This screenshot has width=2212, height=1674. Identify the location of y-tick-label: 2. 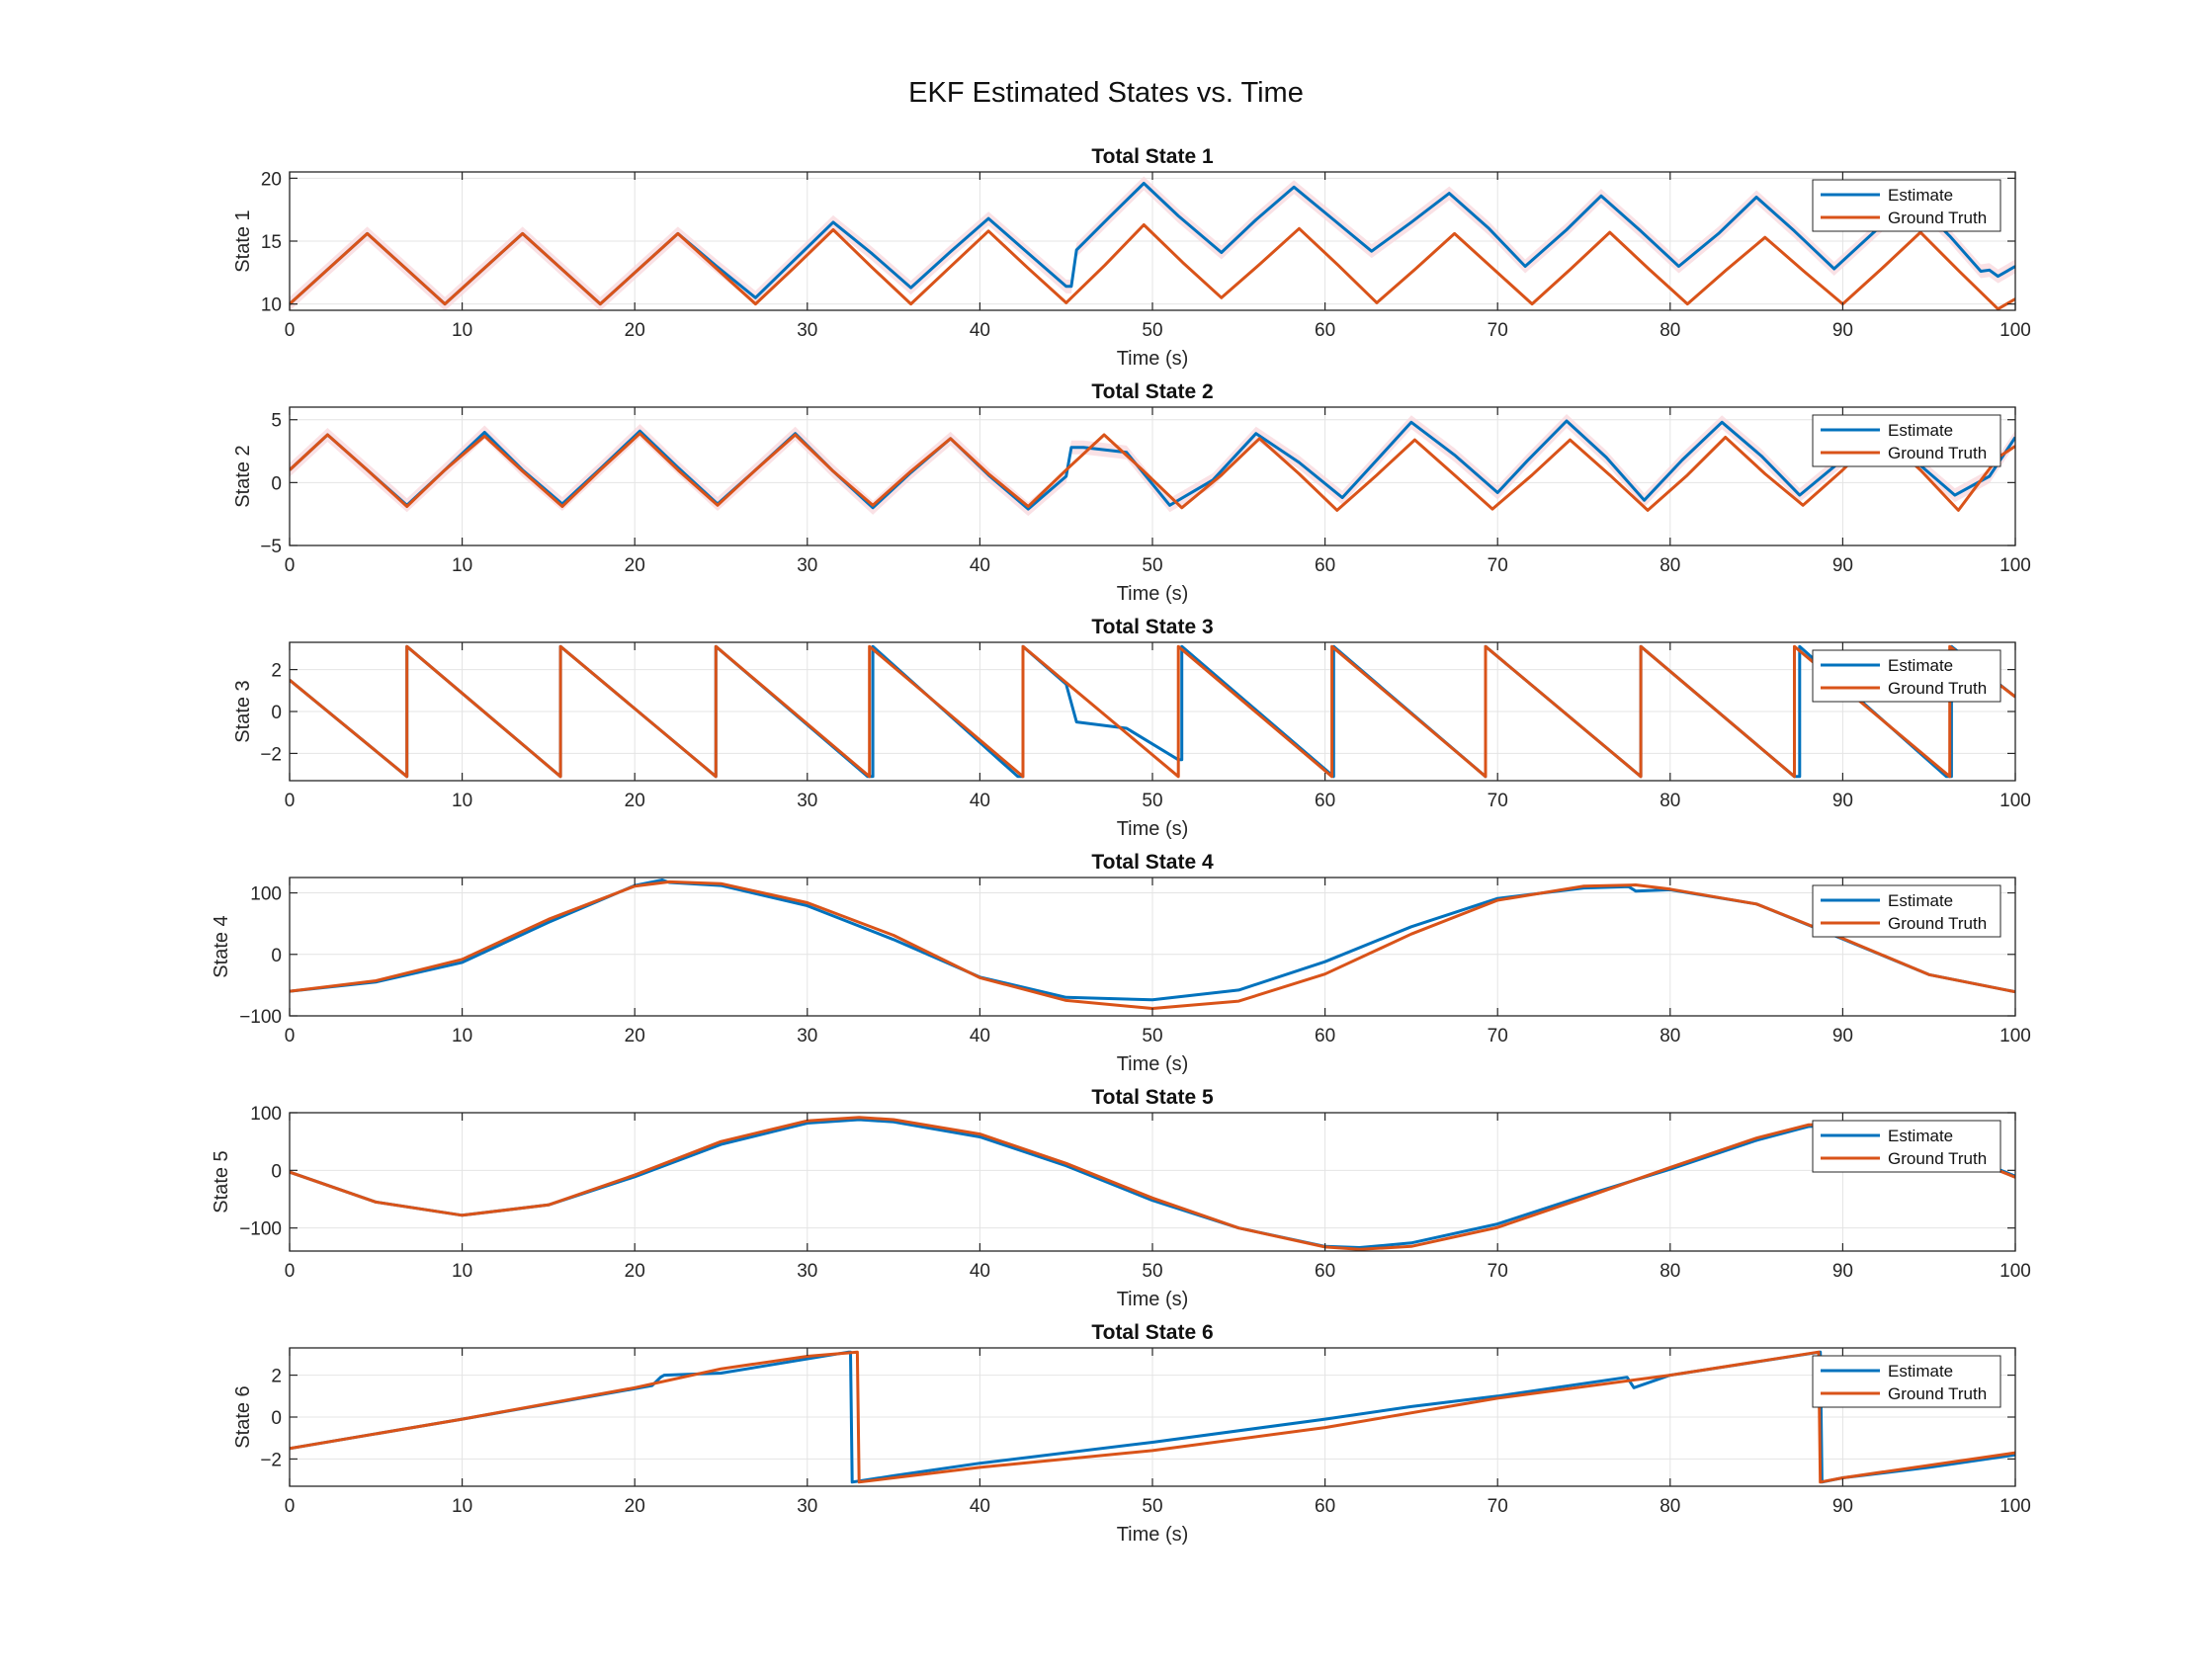
(276, 1377).